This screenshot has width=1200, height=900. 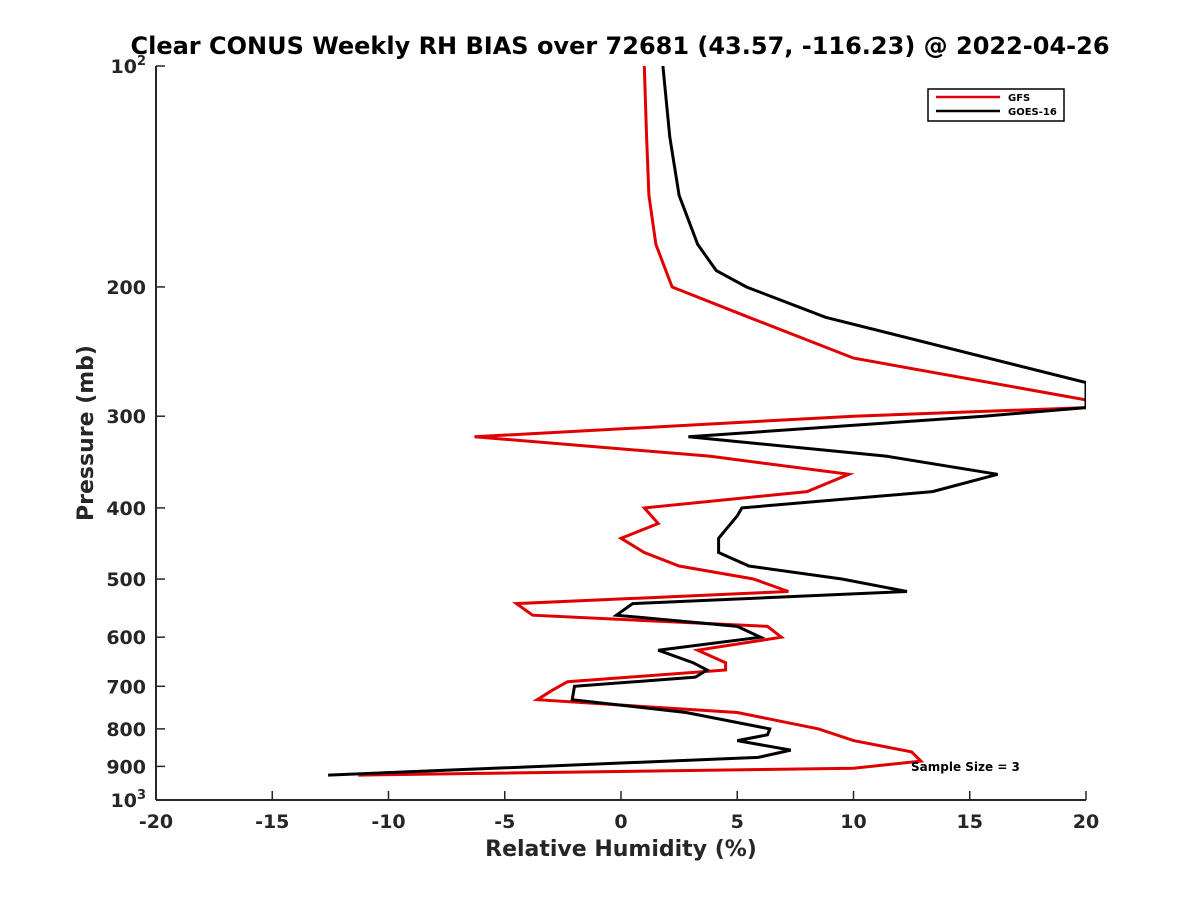 I want to click on x-tick-group: -20 -15 -10 -5 0 5 10 15 20, so click(x=619, y=812).